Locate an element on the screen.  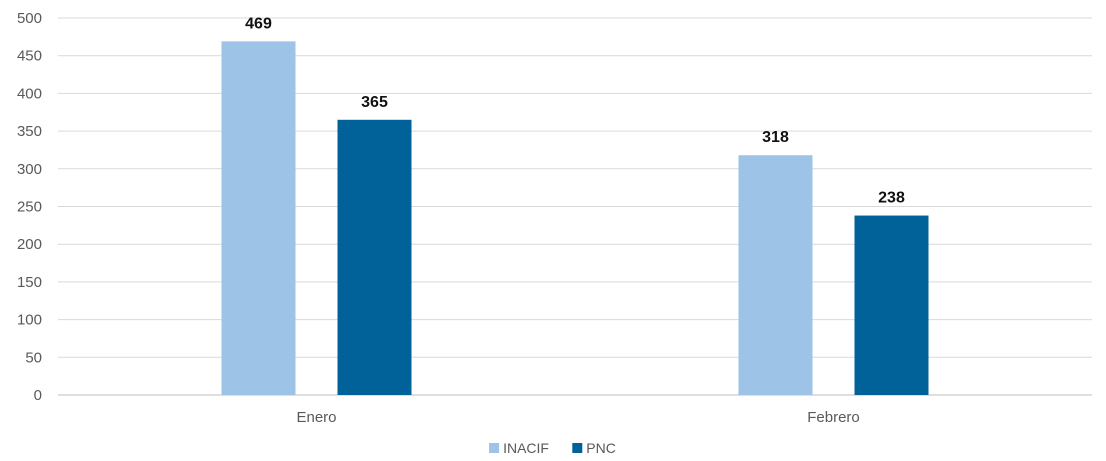
bar-pnc-febrero is located at coordinates (891, 305).